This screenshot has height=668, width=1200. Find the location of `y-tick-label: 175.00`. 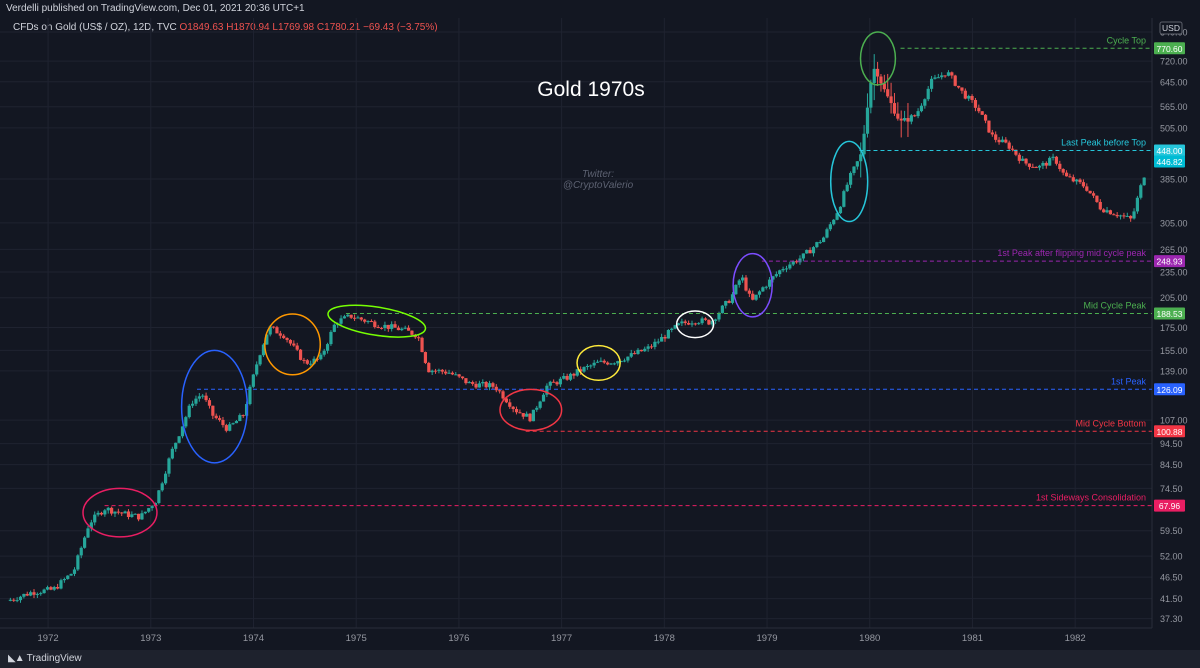

y-tick-label: 175.00 is located at coordinates (1174, 328).